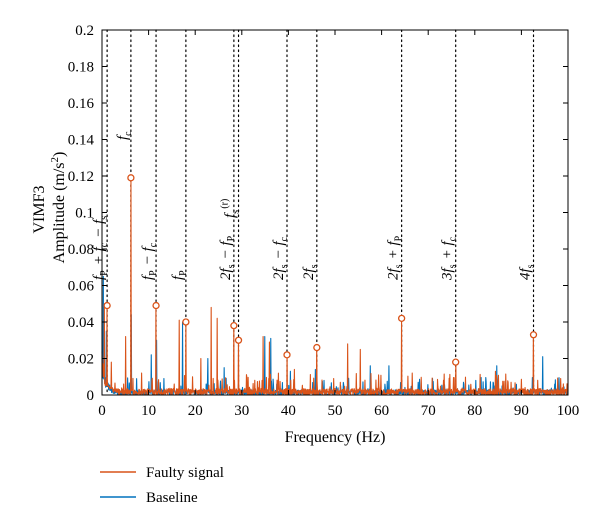 The image size is (600, 523). What do you see at coordinates (81, 250) in the screenshot?
I see `y-tick-label: 0.08` at bounding box center [81, 250].